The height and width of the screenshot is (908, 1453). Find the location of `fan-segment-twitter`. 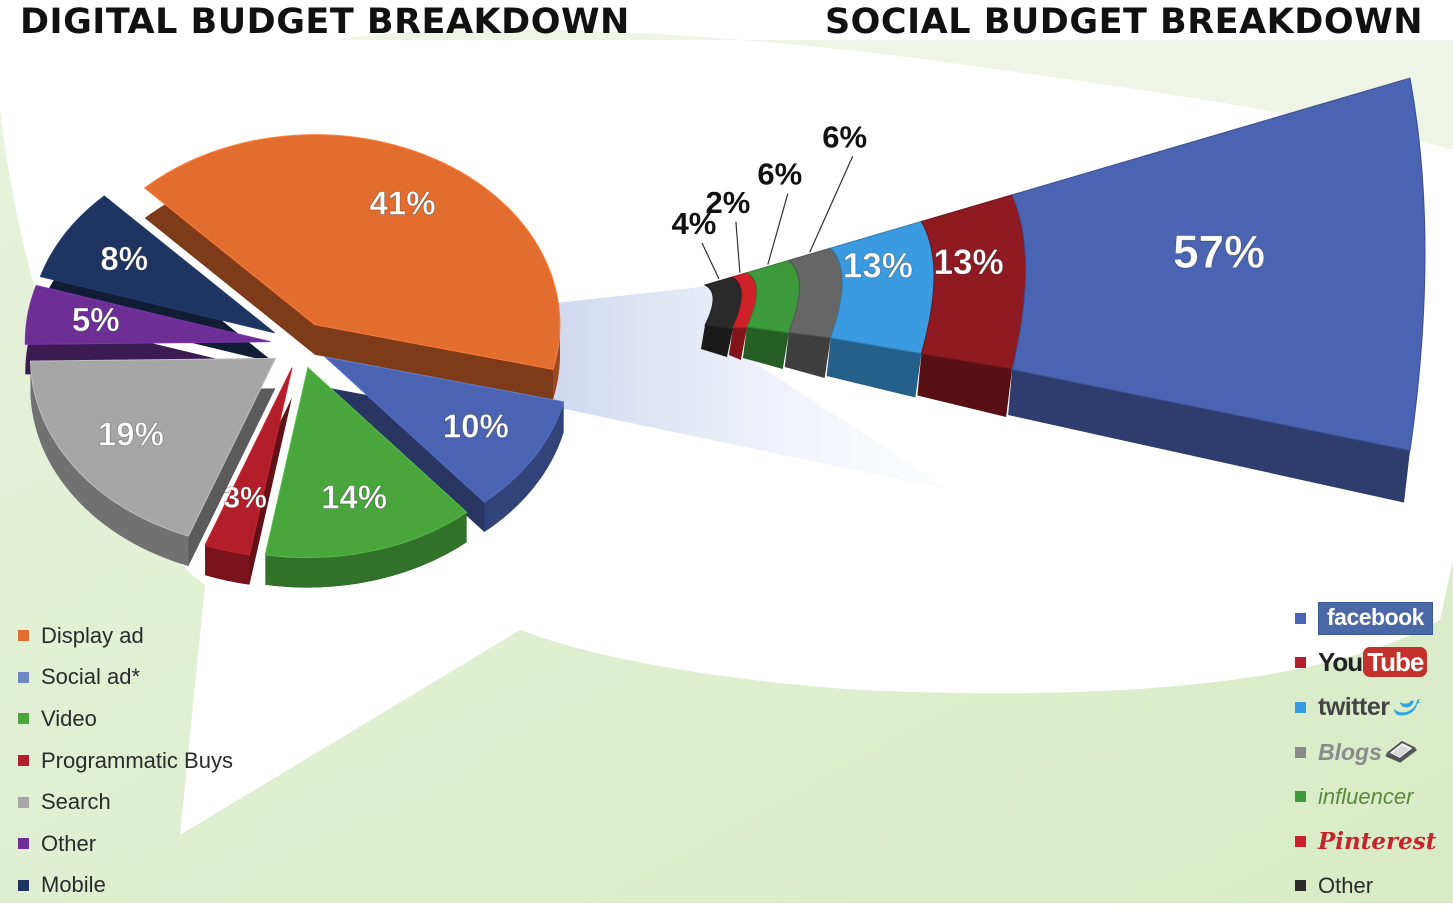

fan-segment-twitter is located at coordinates (883, 287).